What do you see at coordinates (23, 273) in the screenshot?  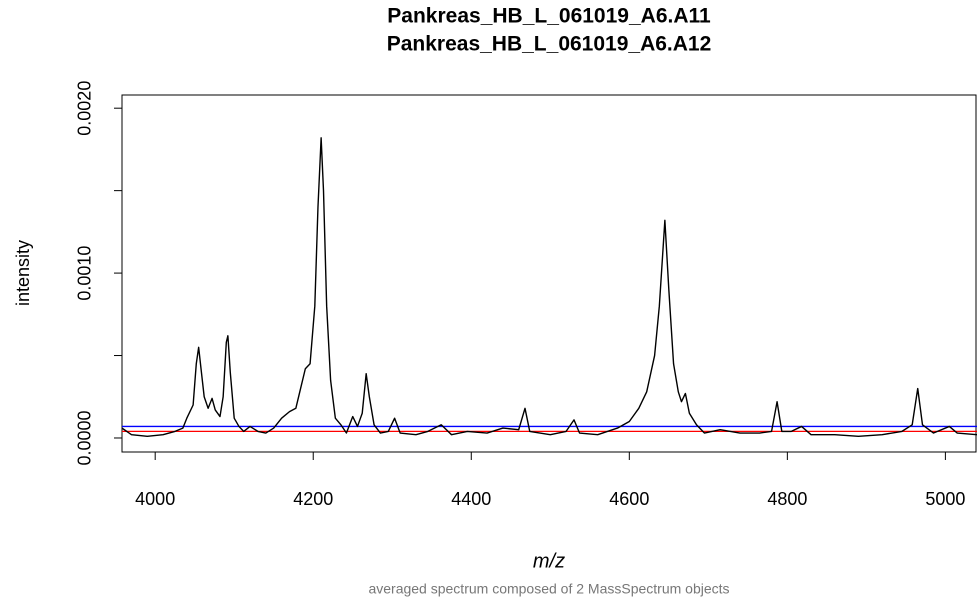 I see `y-axis-label: intensity` at bounding box center [23, 273].